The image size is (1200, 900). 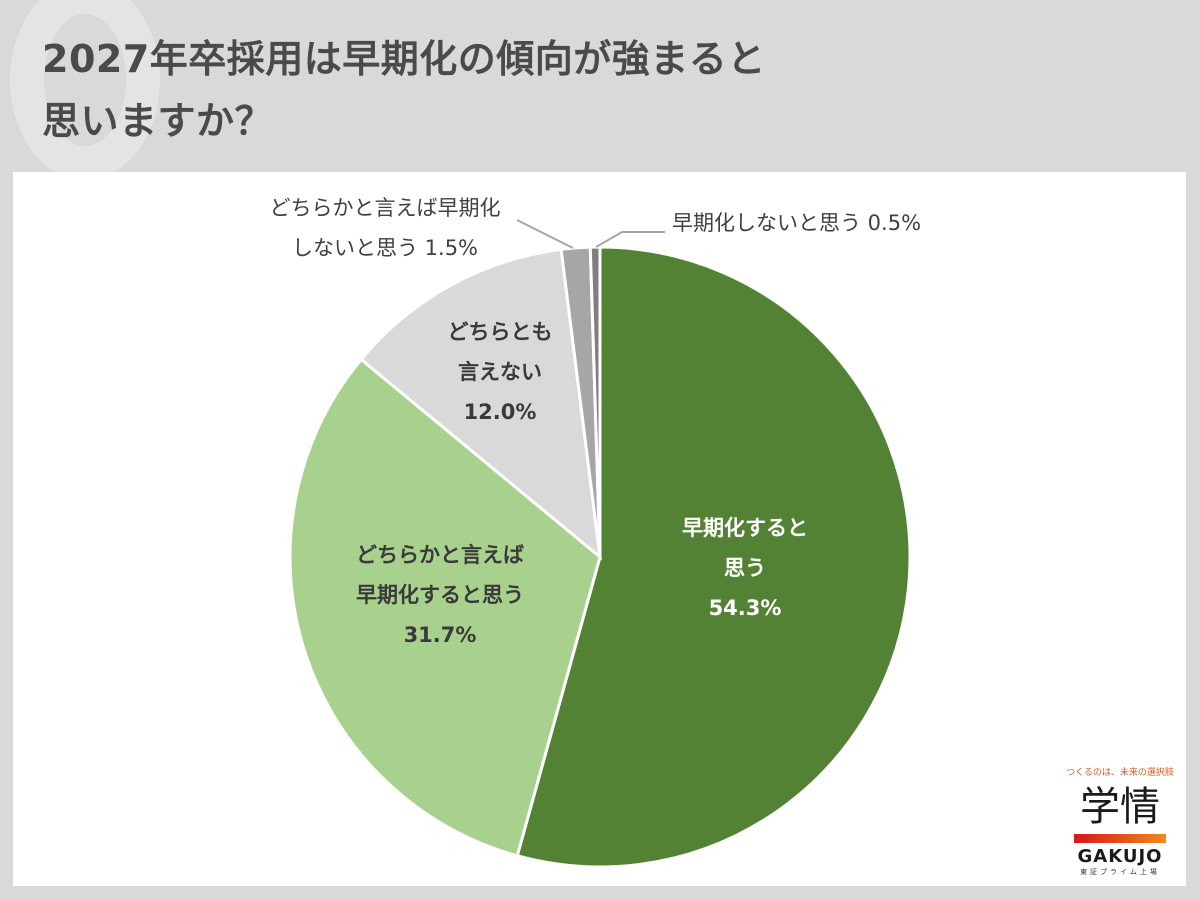 What do you see at coordinates (440, 595) in the screenshot?
I see `slice-label-somewhat-early: どちらかと言えば 早期化すると思う 31.7%` at bounding box center [440, 595].